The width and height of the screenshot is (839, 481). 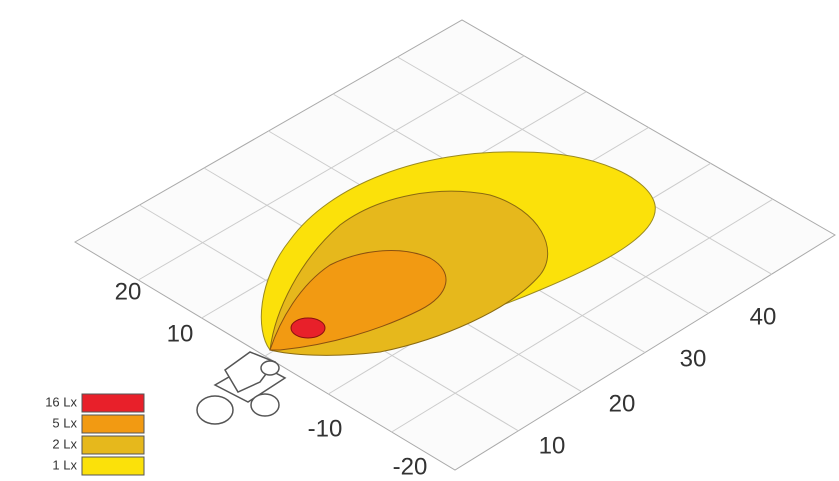 What do you see at coordinates (61, 401) in the screenshot?
I see `legend-label: 16 Lx` at bounding box center [61, 401].